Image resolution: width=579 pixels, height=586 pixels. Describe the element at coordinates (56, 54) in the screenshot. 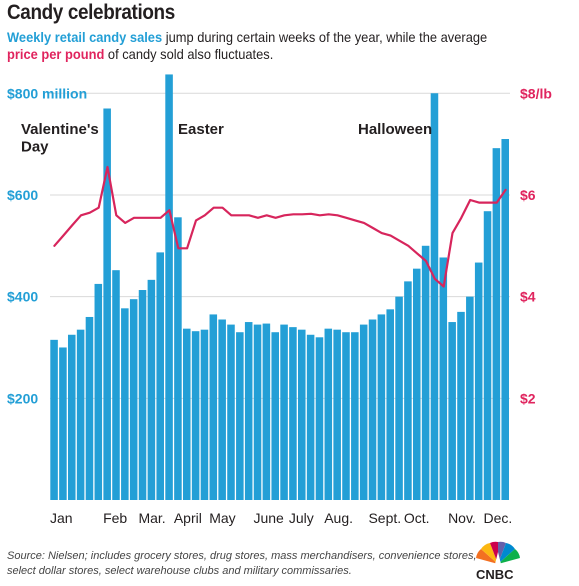

I see `subtitle-price-highlight: price per pound` at that location.